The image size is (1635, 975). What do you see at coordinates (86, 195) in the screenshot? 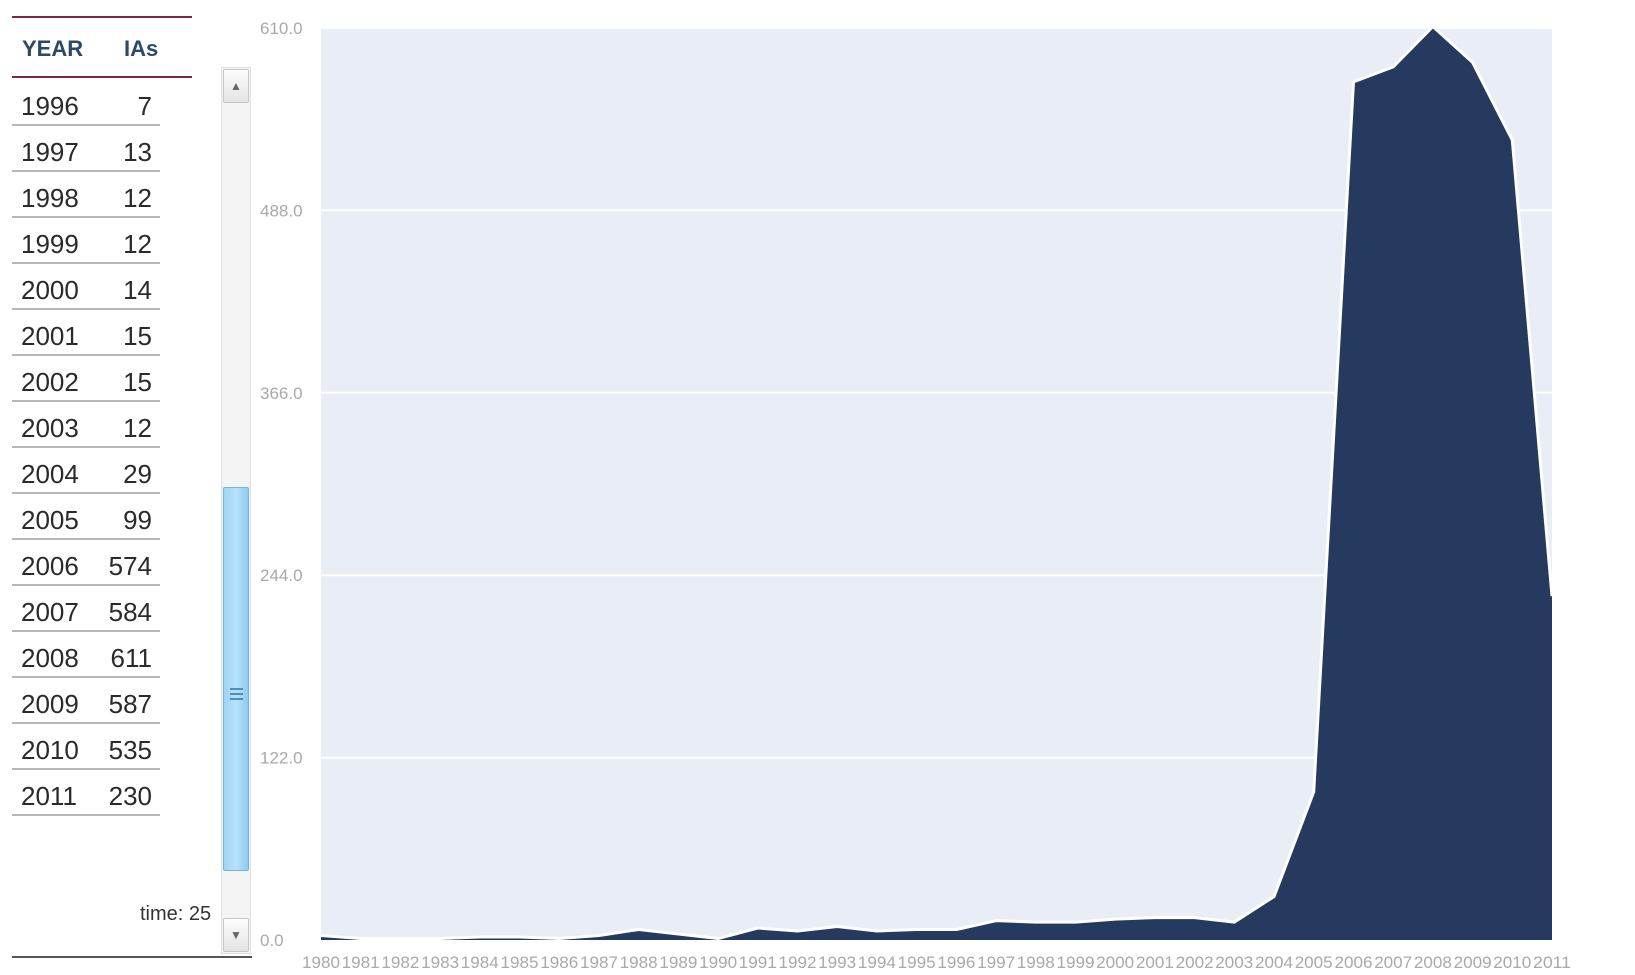
I see `table-row: 1998 12` at bounding box center [86, 195].